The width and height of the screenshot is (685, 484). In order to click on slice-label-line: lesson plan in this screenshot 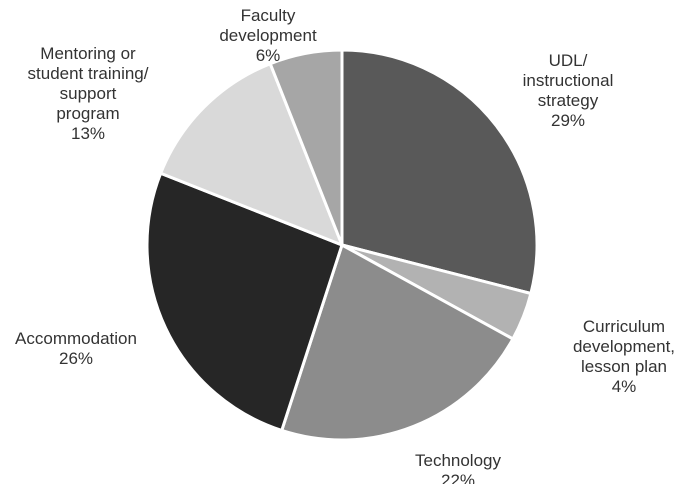, I will do `click(624, 366)`.